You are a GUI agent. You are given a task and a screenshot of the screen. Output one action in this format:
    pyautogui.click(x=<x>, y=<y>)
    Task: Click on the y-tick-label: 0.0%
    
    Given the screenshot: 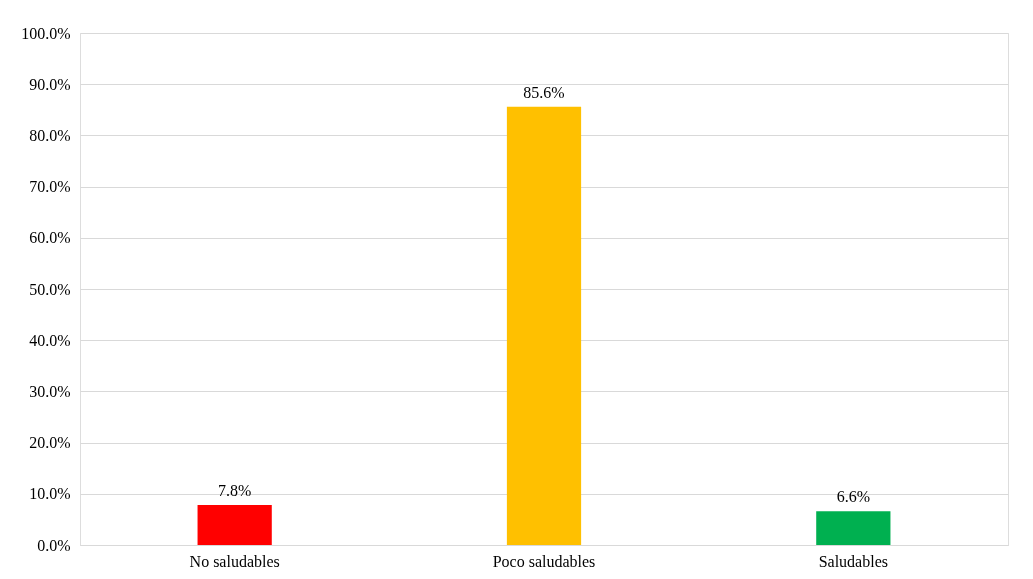 What is the action you would take?
    pyautogui.click(x=54, y=545)
    